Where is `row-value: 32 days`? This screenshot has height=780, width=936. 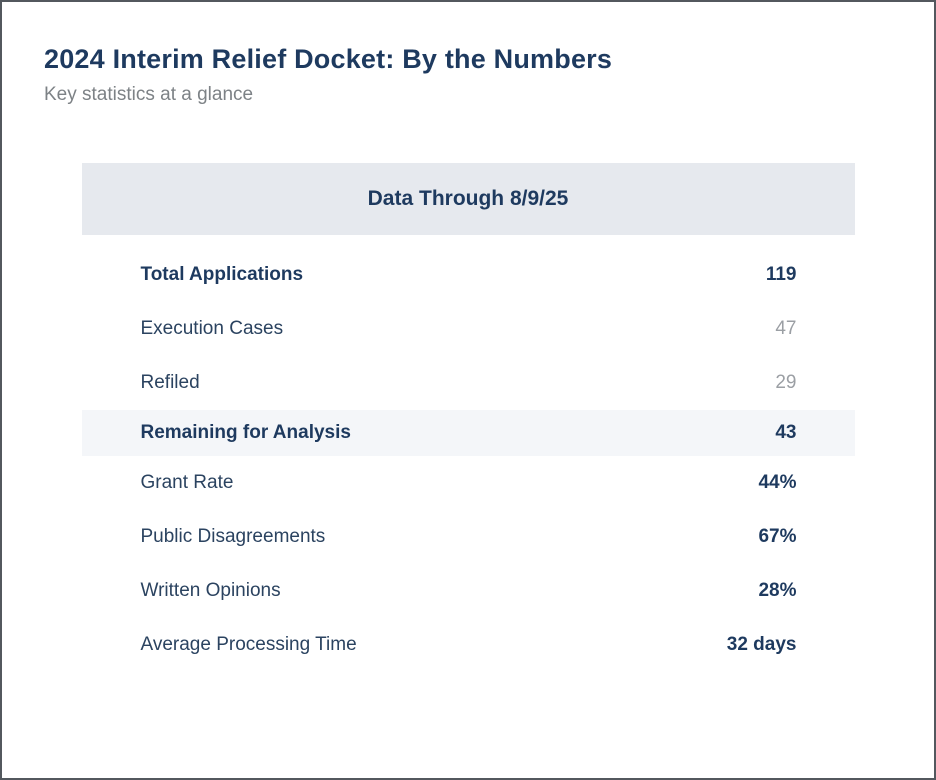
row-value: 32 days is located at coordinates (761, 644).